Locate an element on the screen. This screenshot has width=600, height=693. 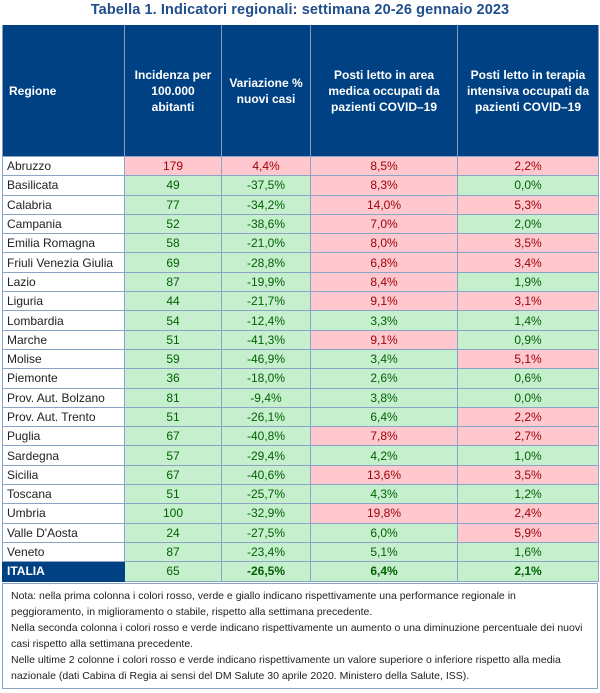
cell-variazione: -41,3% is located at coordinates (266, 339).